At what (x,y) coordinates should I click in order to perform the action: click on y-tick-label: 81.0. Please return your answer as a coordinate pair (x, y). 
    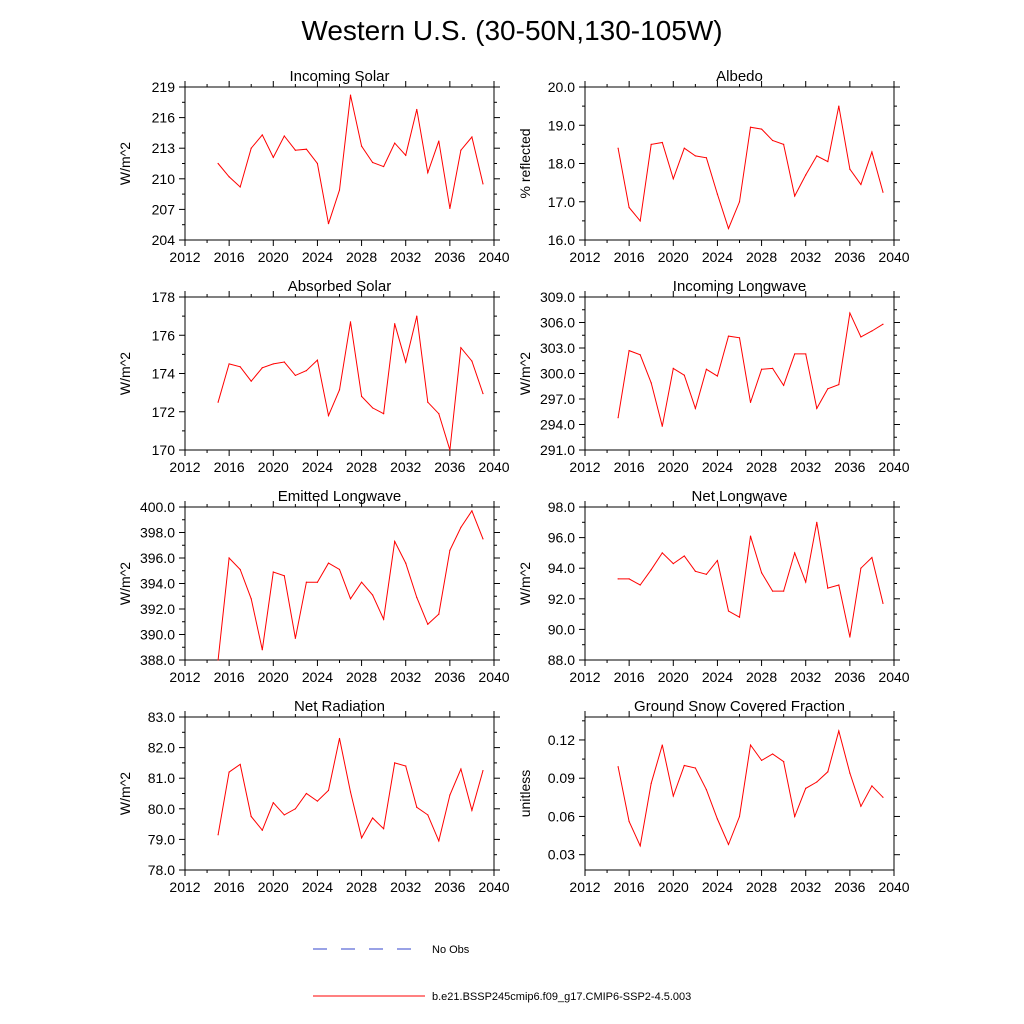
    Looking at the image, I should click on (161, 778).